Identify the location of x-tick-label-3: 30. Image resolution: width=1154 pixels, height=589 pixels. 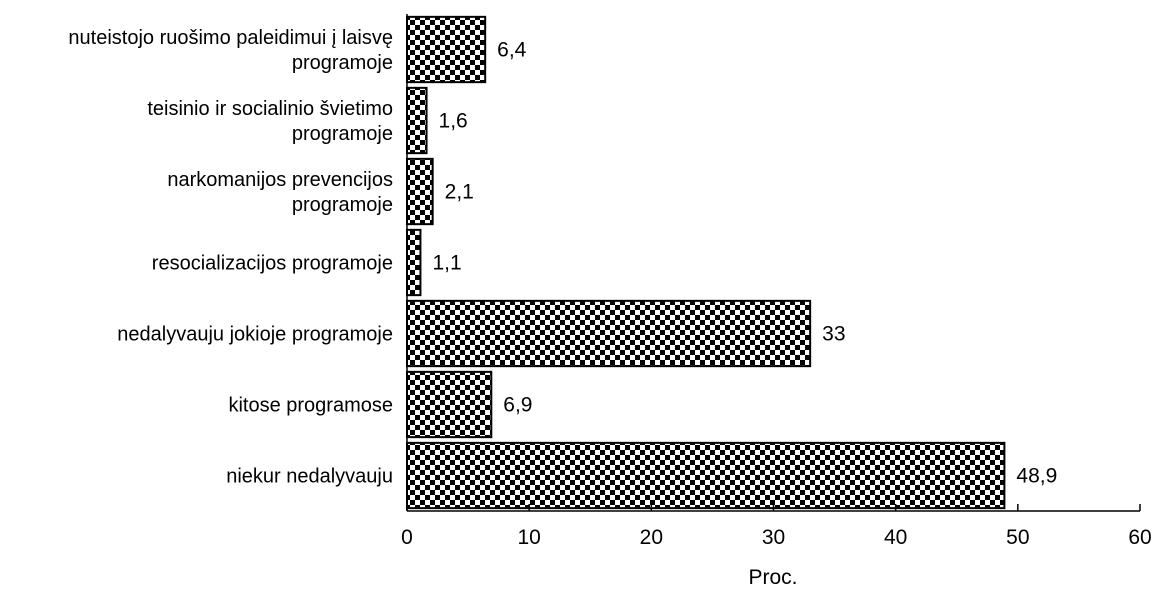
(773, 537).